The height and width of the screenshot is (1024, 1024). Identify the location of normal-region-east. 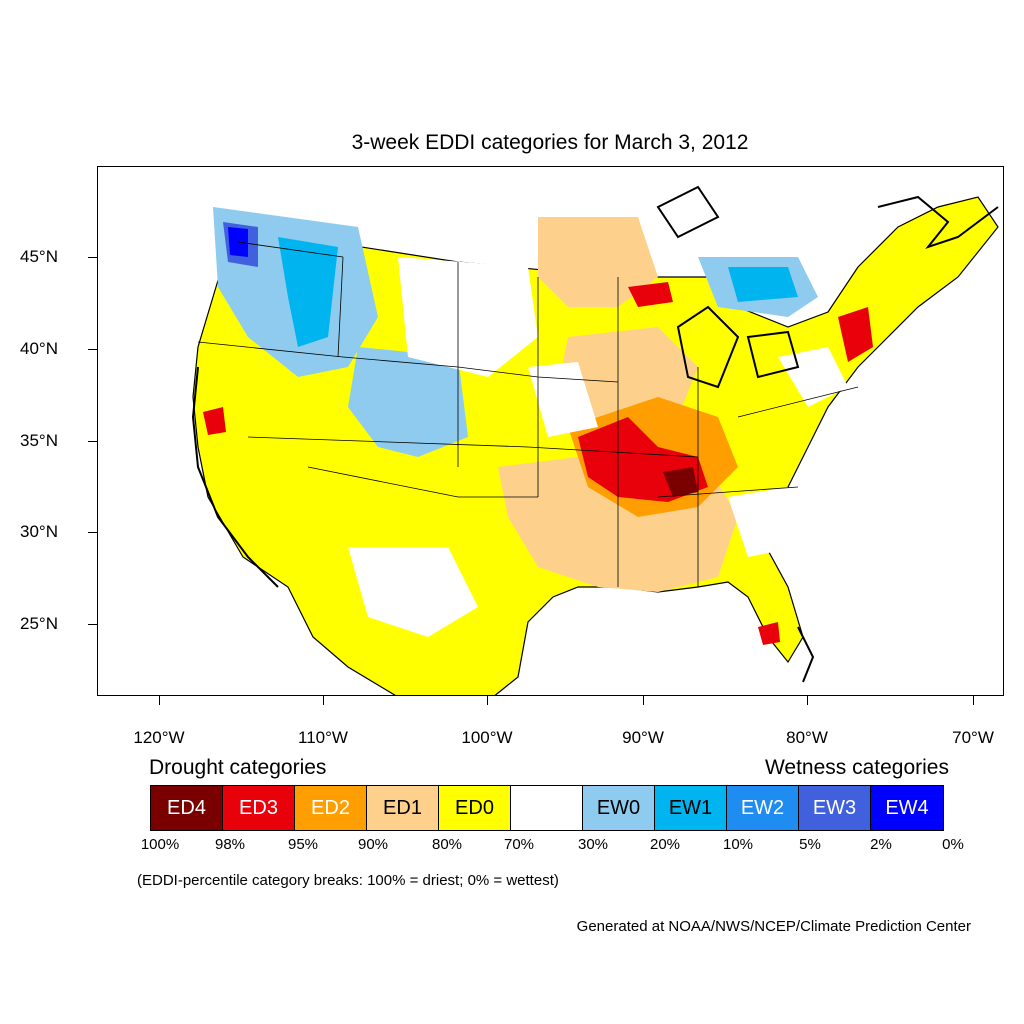
(813, 377).